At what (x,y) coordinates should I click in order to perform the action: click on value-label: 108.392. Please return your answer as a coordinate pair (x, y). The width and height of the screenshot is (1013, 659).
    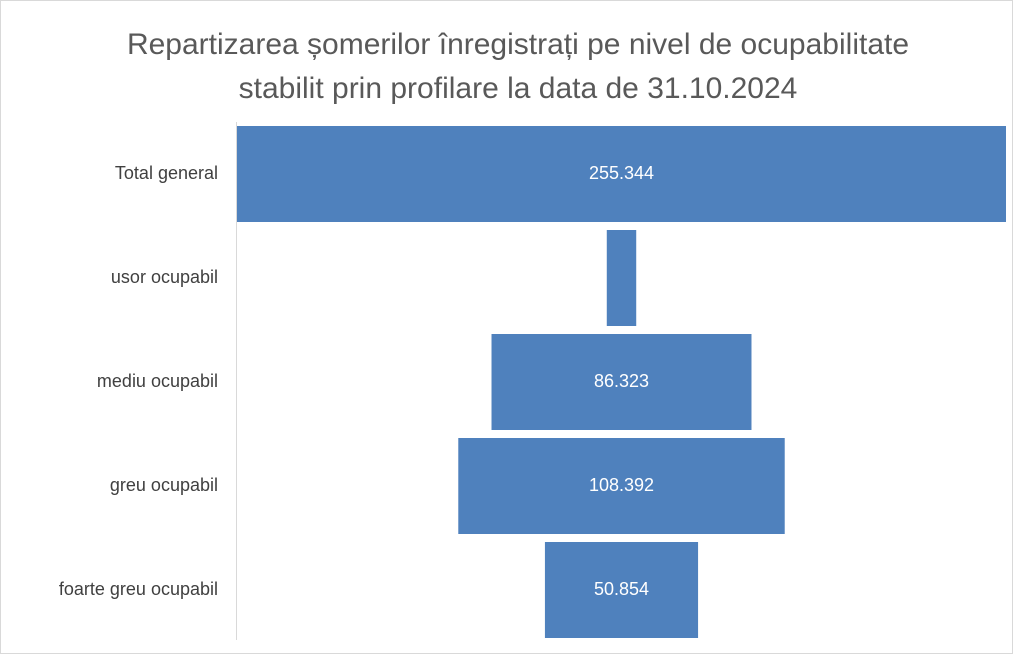
    Looking at the image, I should click on (621, 485).